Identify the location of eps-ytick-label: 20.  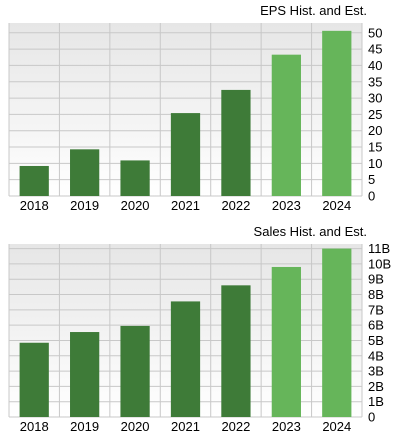
(375, 130).